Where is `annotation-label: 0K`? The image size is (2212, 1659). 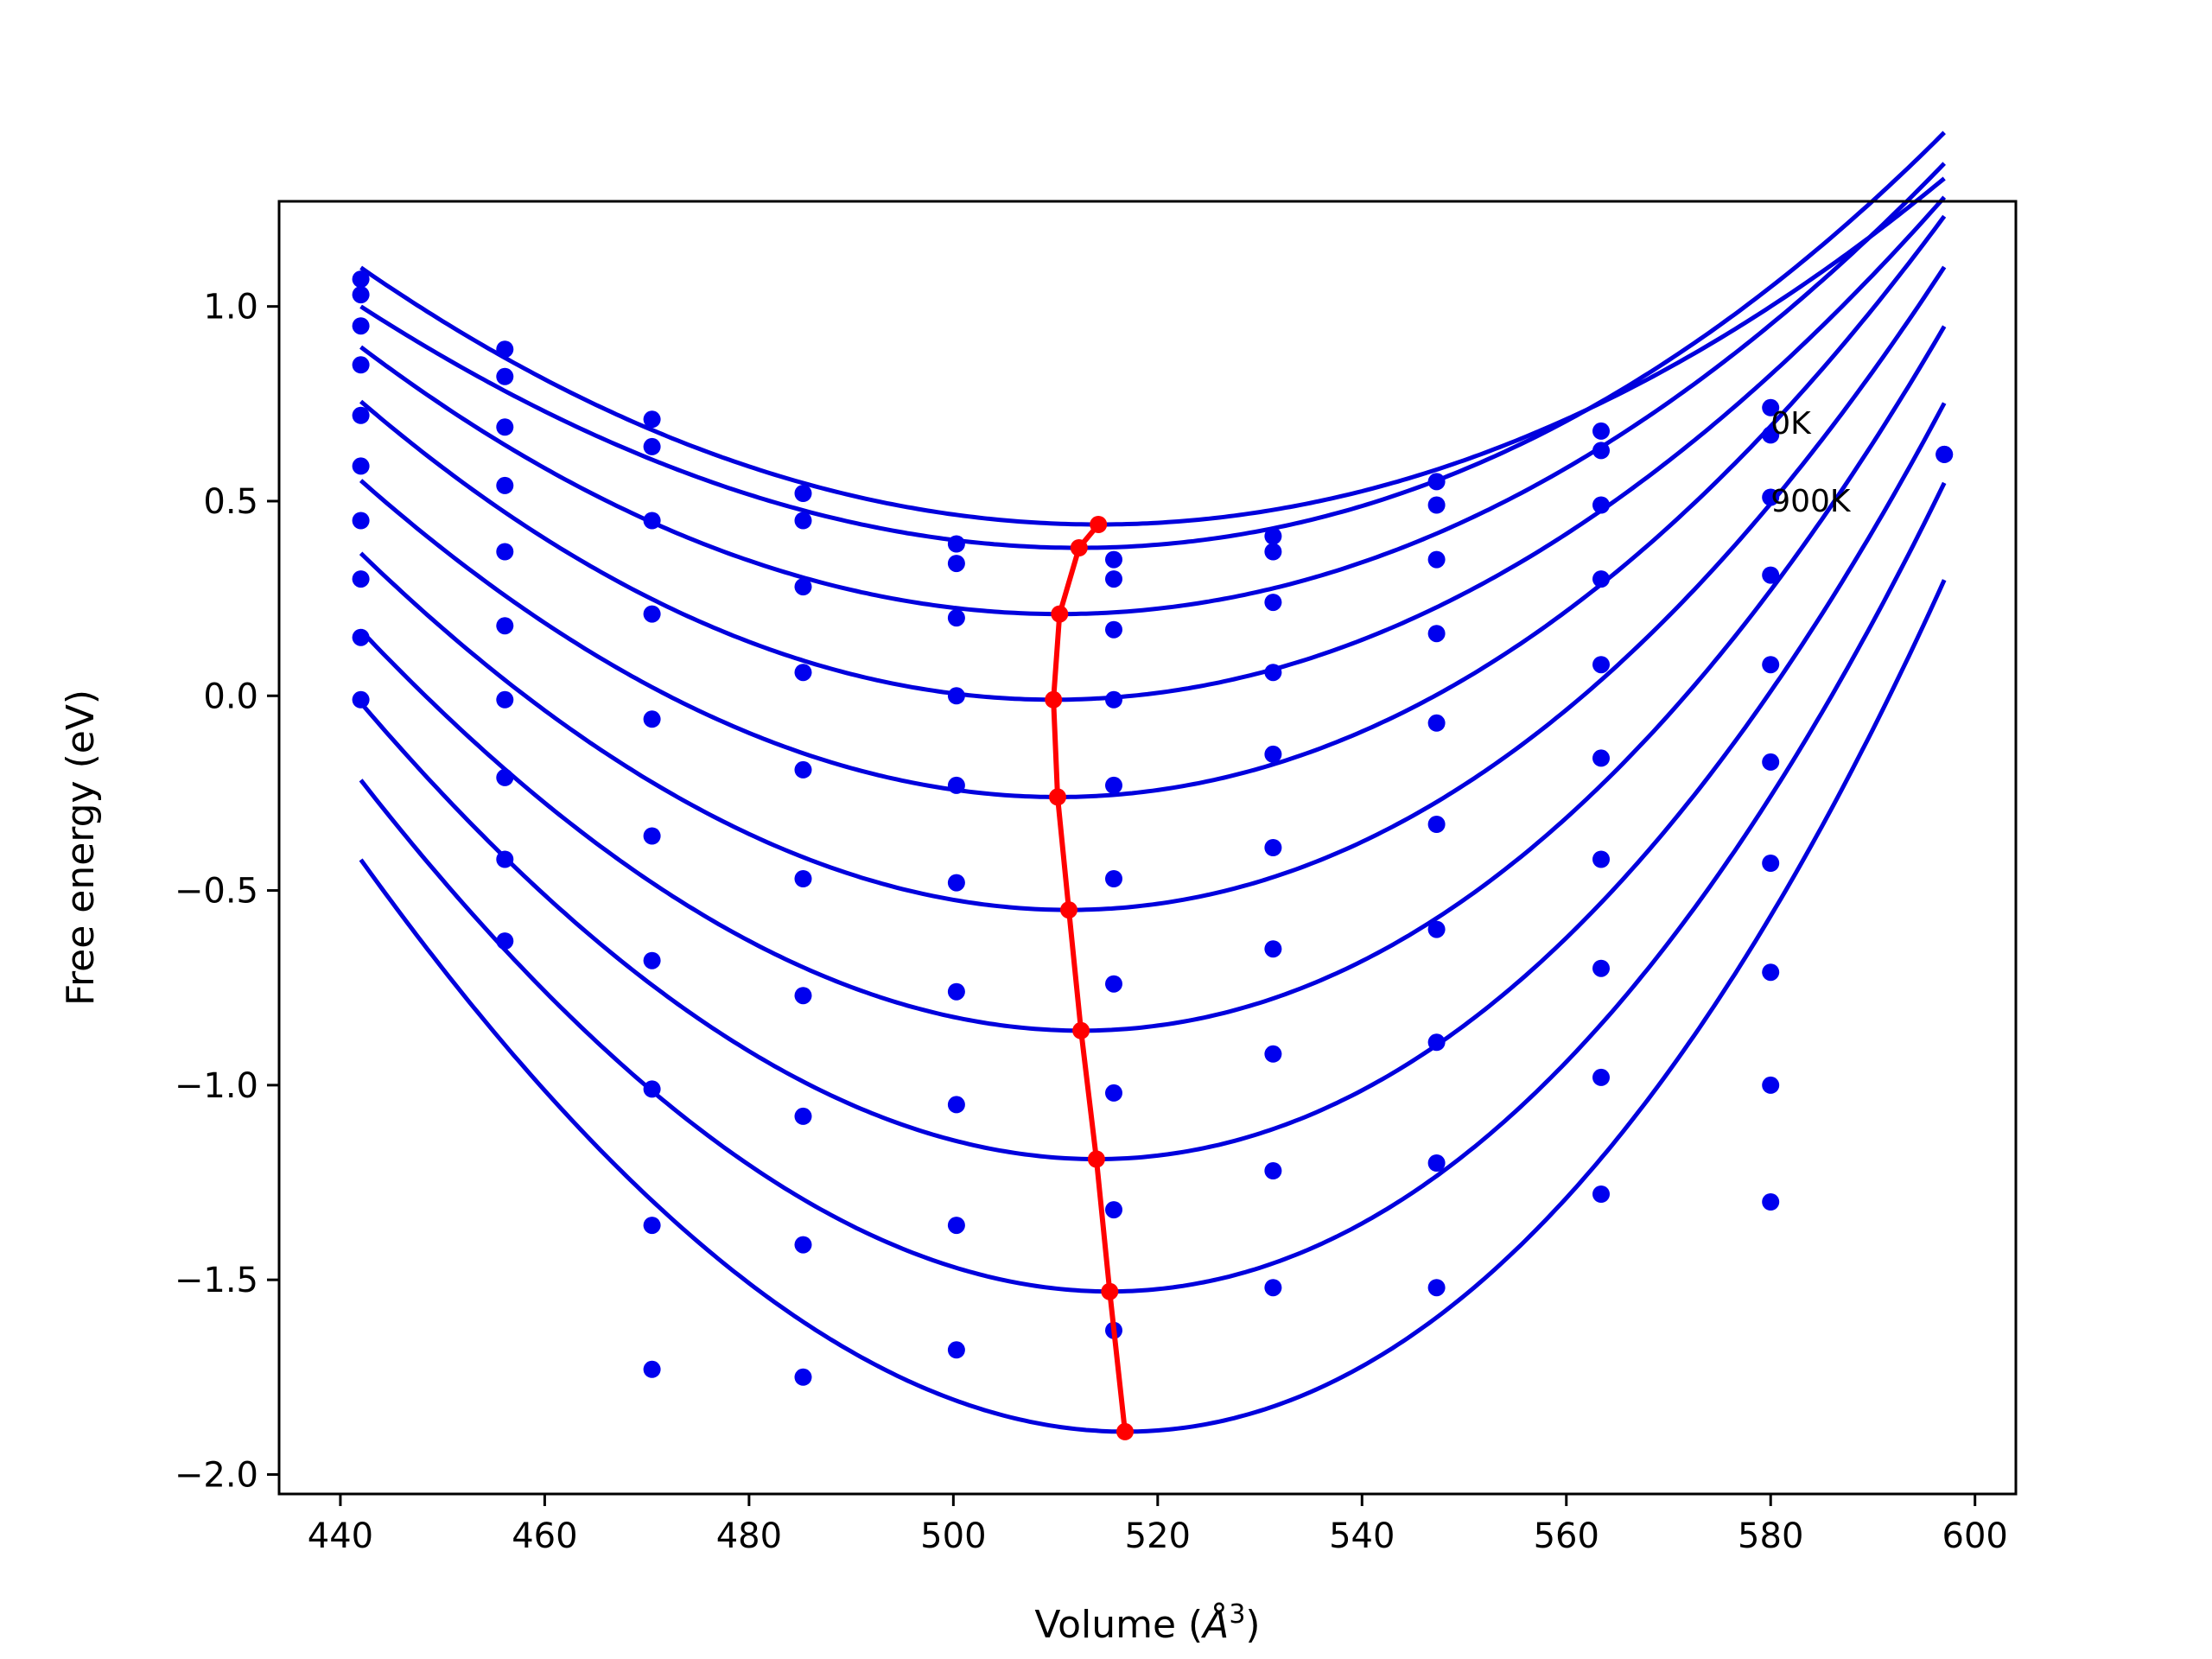
annotation-label: 0K is located at coordinates (1791, 424).